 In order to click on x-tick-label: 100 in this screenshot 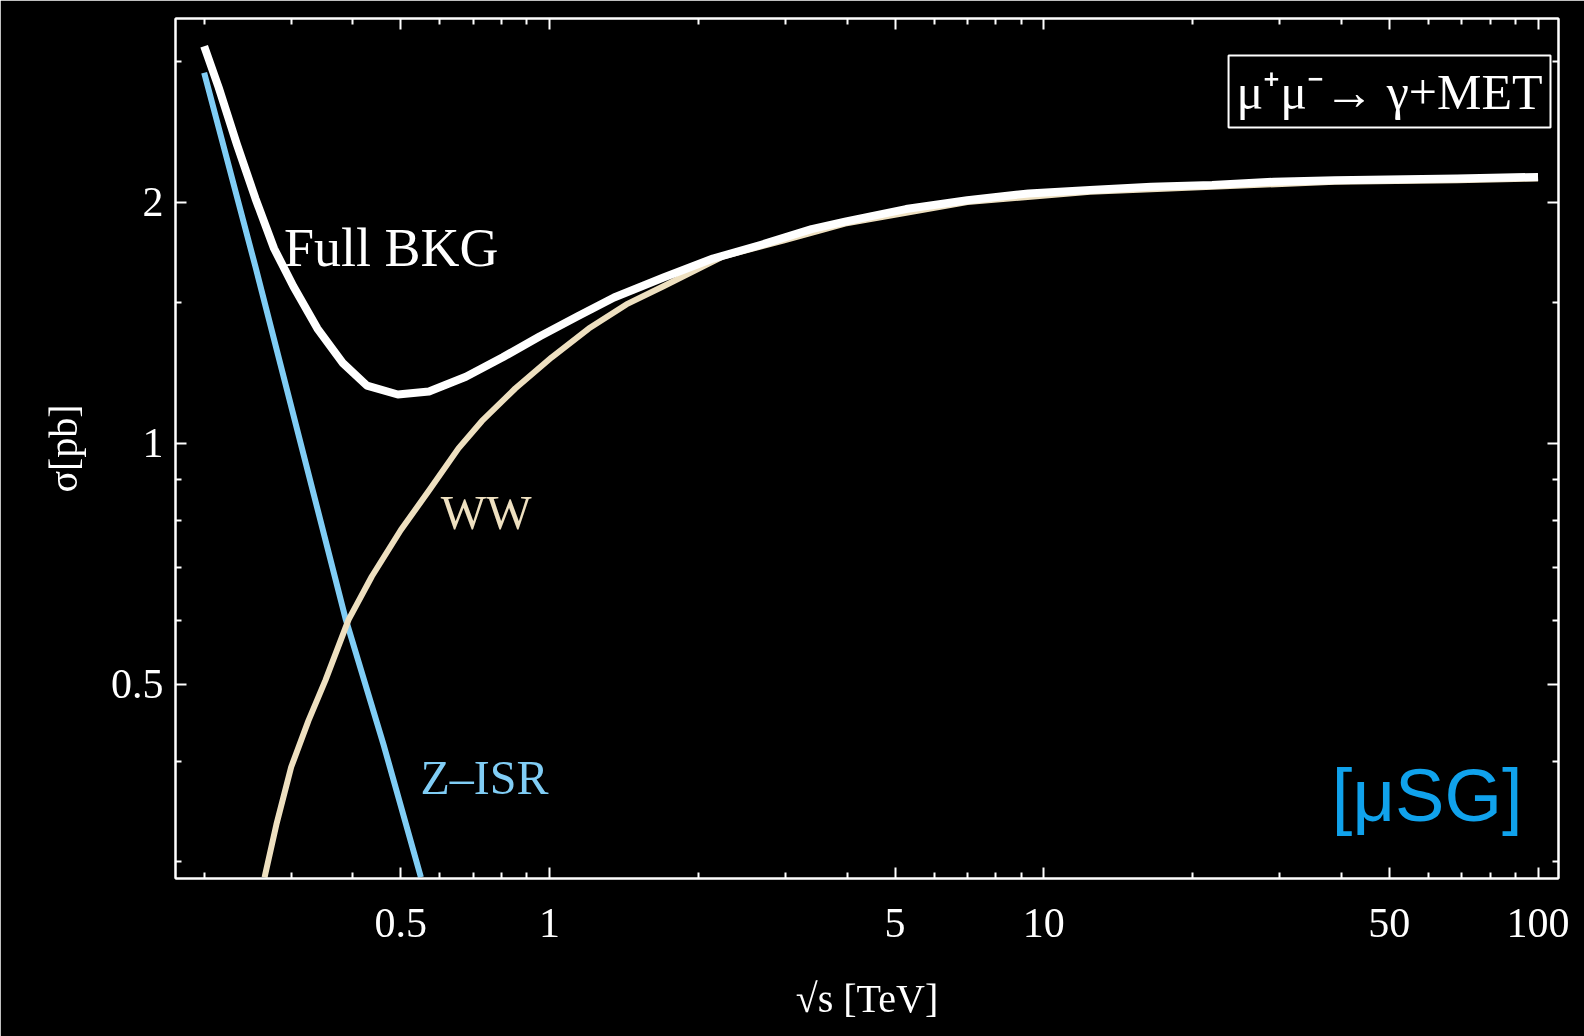, I will do `click(1538, 922)`.